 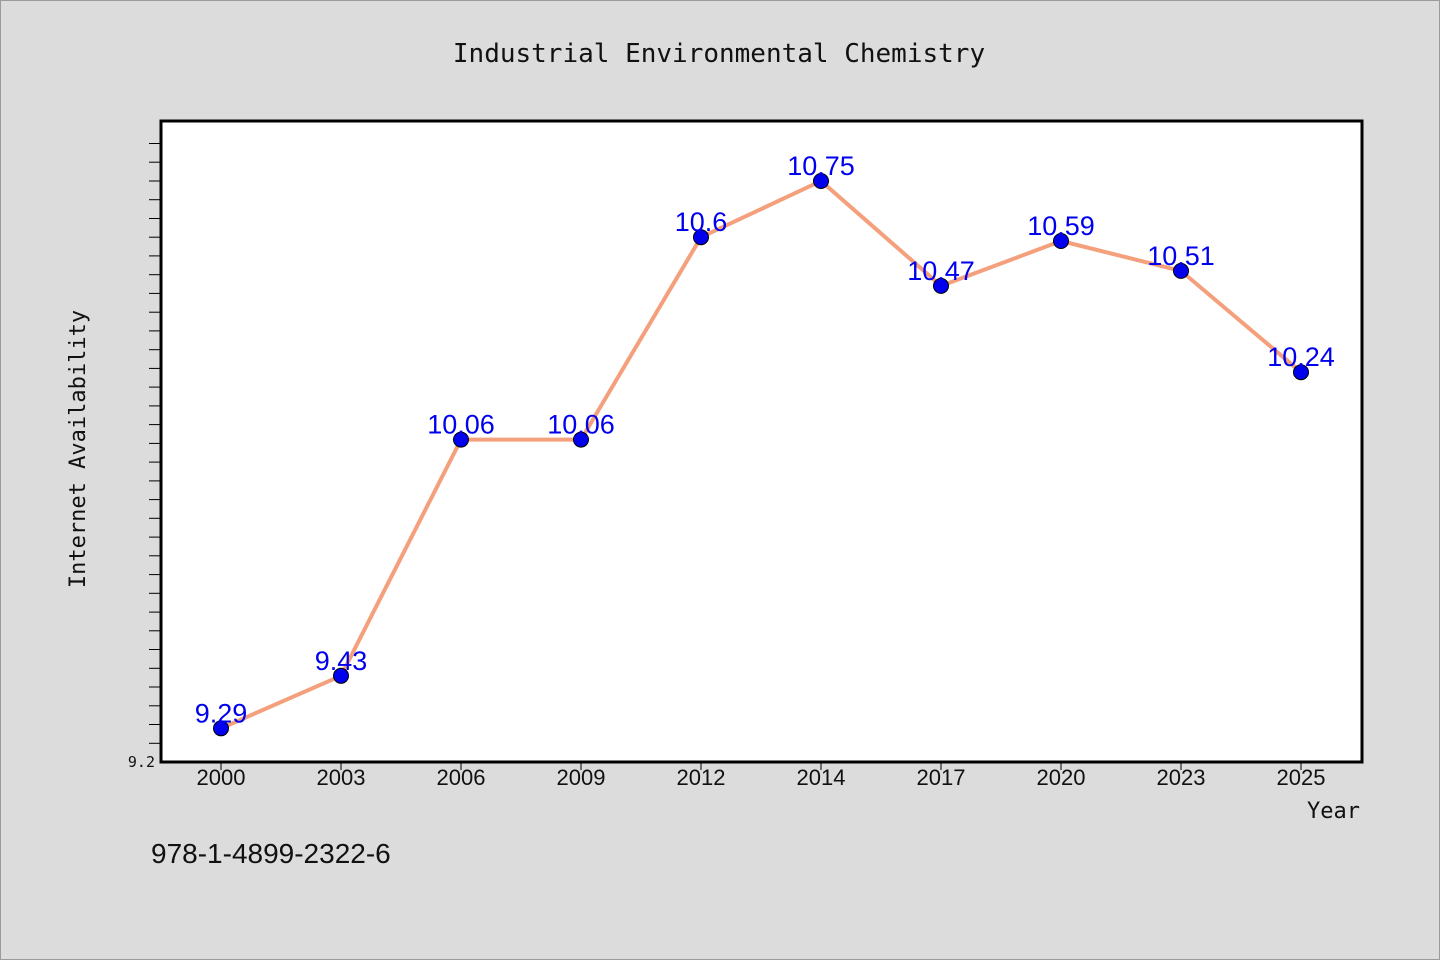 I want to click on data-label: 9.43, so click(x=341, y=661).